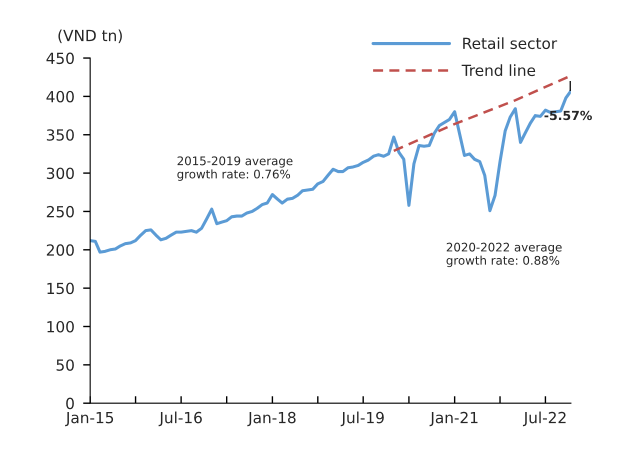 This screenshot has width=635, height=450. I want to click on legend-label: Retail sector, so click(510, 43).